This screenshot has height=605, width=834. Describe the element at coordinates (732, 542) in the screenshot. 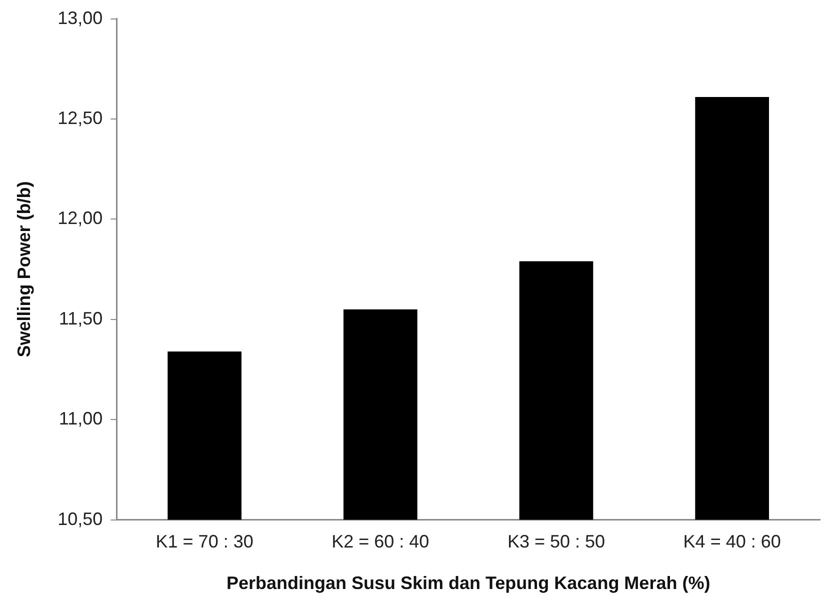

I see `x-tick-label: K4 = 40 : 60` at that location.